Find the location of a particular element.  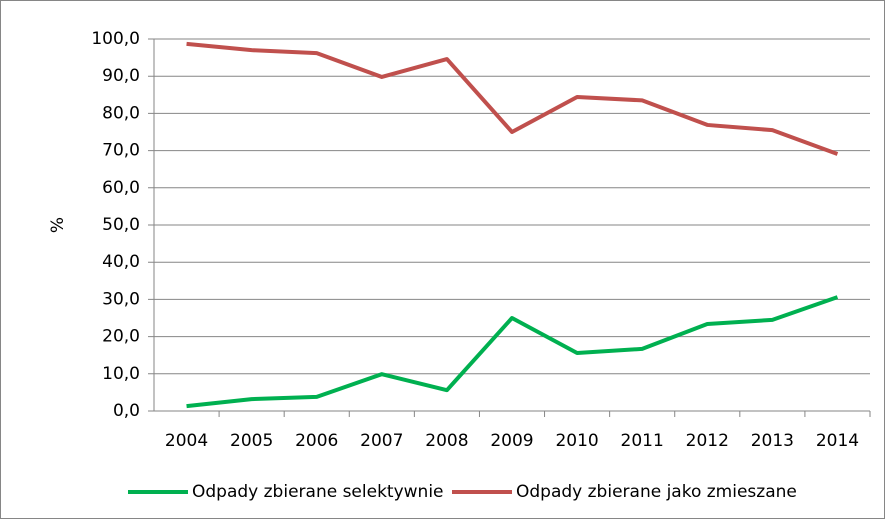

x-tick-label: 2004 is located at coordinates (186, 441).